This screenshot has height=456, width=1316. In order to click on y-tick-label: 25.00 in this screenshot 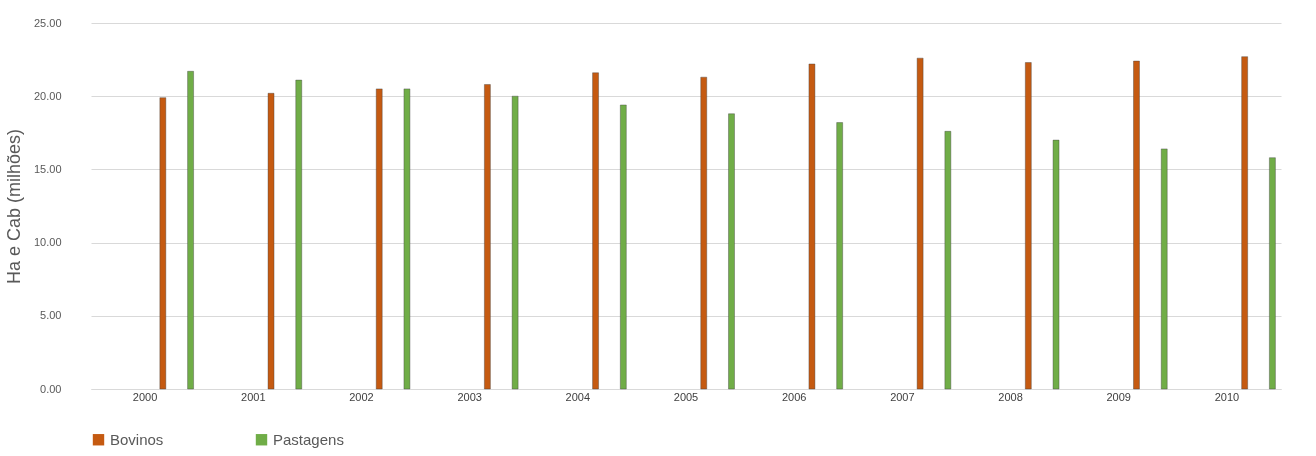, I will do `click(47, 22)`.